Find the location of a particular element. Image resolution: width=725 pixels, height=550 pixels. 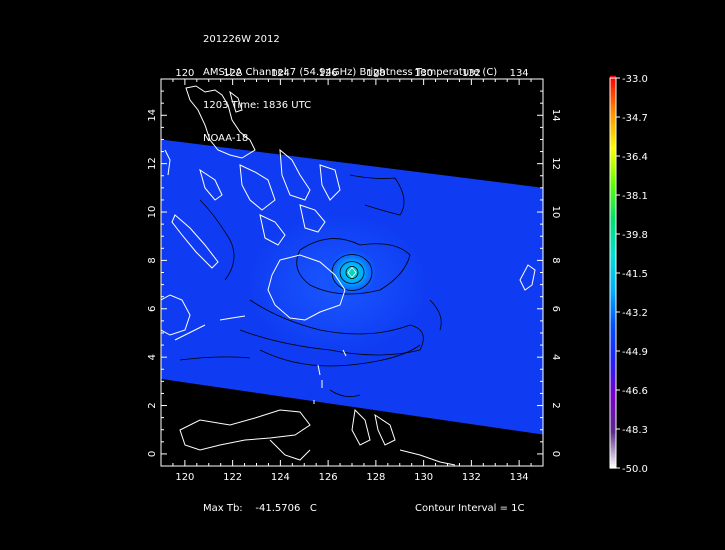

y-tick-label-right: 4 is located at coordinates (555, 357).